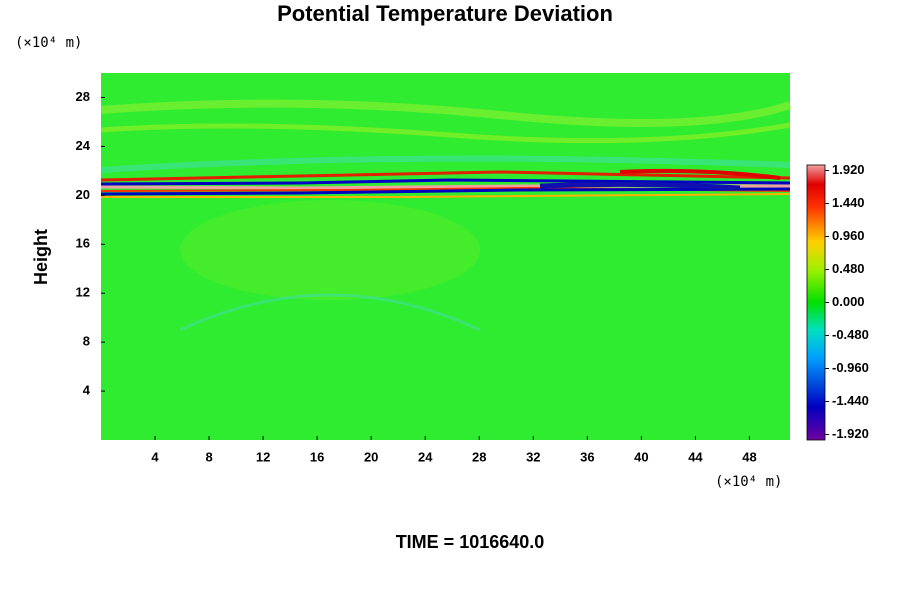  Describe the element at coordinates (445, 13) in the screenshot. I see `chart-title: Potential Temperature Deviation` at that location.